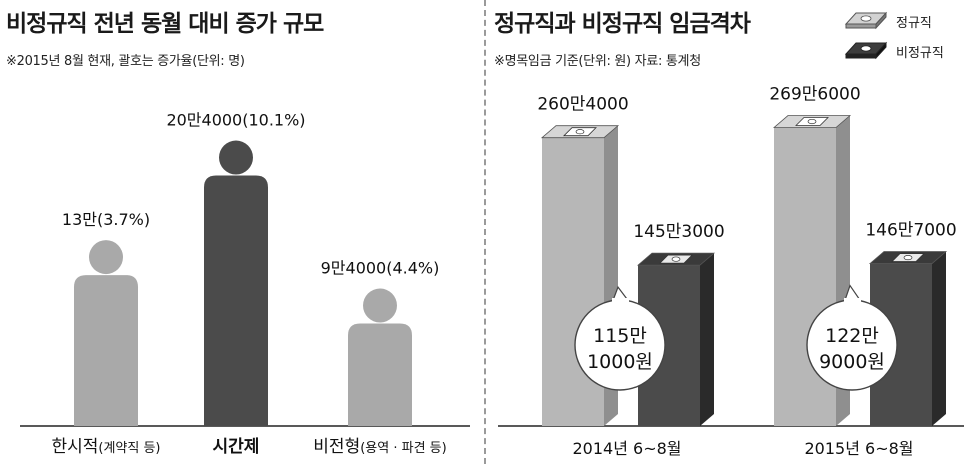 This screenshot has height=464, width=970. I want to click on legend-label-regular: 정규직, so click(914, 23).